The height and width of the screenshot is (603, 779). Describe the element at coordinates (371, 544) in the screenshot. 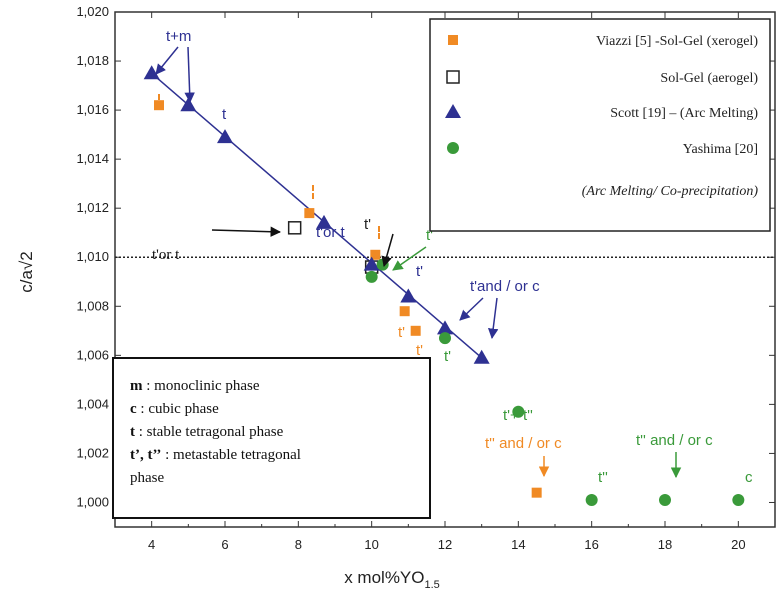

I see `x-tick-label: 10` at that location.